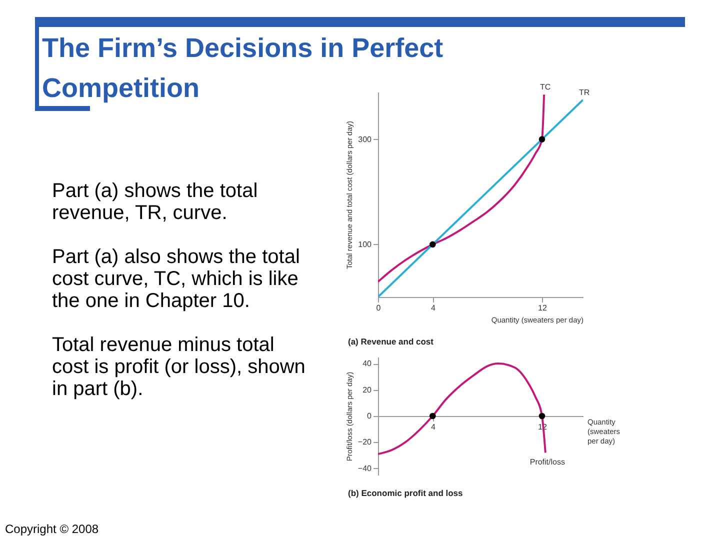  Describe the element at coordinates (365, 468) in the screenshot. I see `y-tick-label: −40` at that location.